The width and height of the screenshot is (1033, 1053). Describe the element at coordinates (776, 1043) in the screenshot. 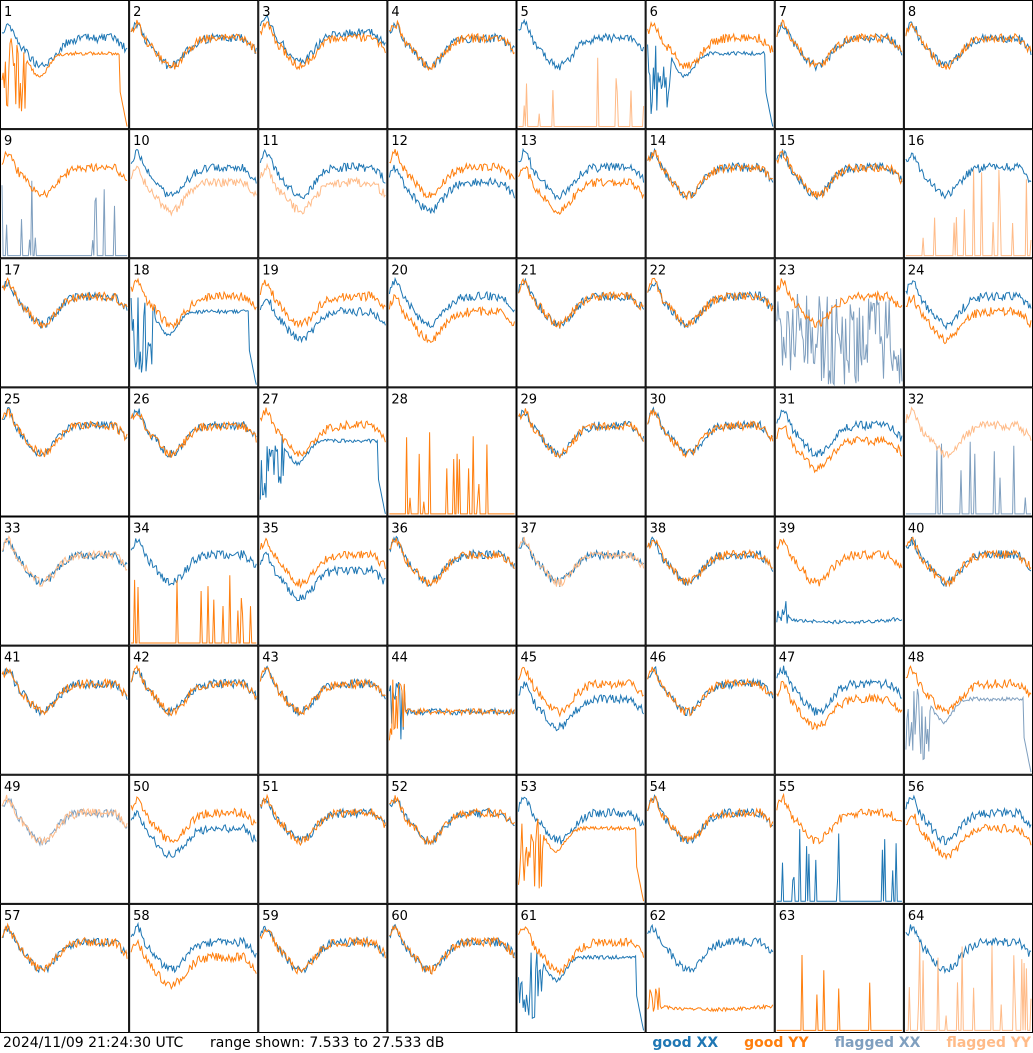

I see `legend-good-yy: good YY` at that location.